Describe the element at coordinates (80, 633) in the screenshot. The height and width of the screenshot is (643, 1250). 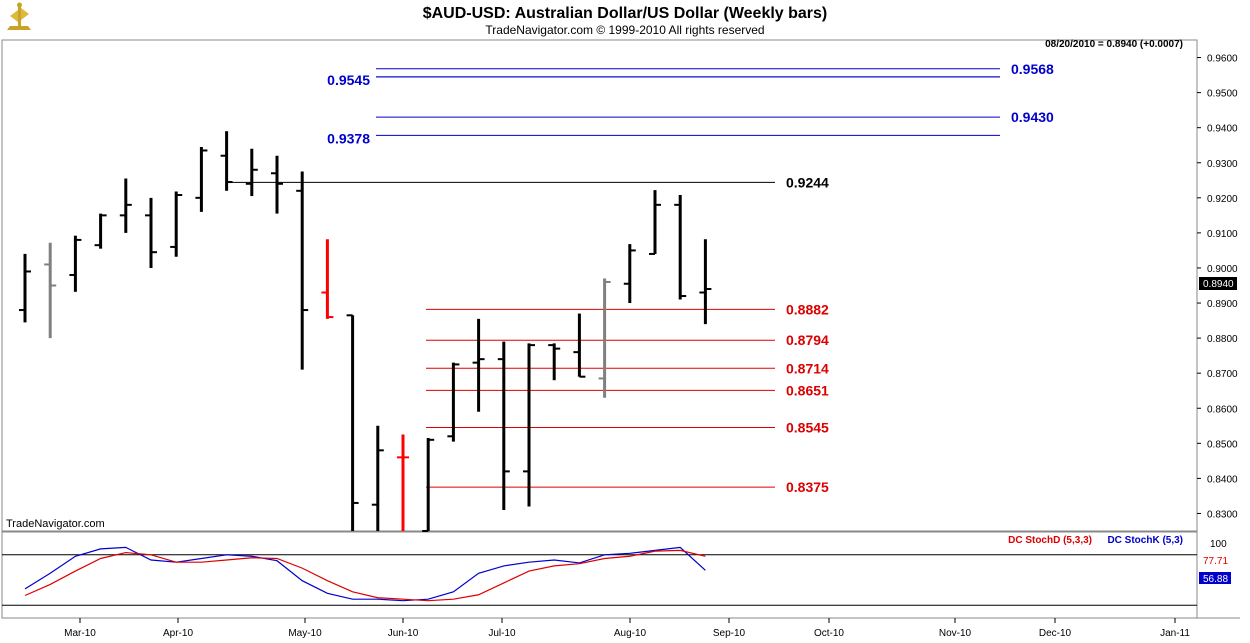
I see `time-tick-label: Mar-10` at that location.